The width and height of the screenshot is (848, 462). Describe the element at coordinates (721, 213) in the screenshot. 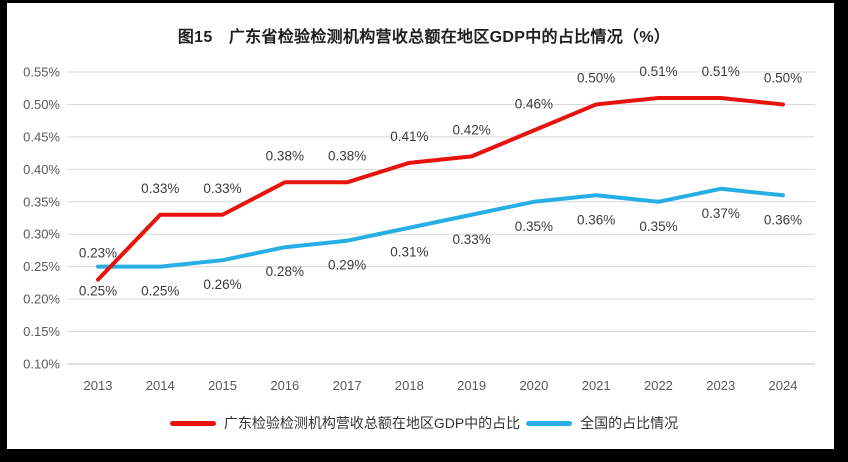

I see `svg-text: 0.37%` at that location.